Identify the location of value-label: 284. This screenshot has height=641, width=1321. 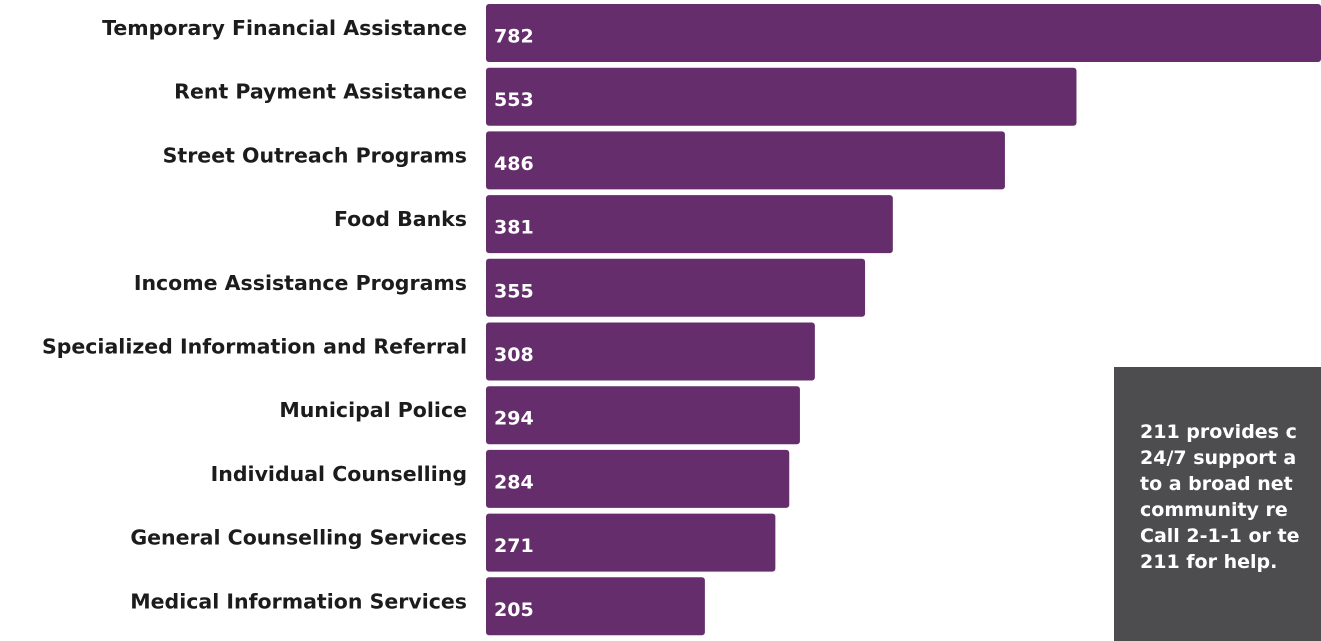
(514, 482).